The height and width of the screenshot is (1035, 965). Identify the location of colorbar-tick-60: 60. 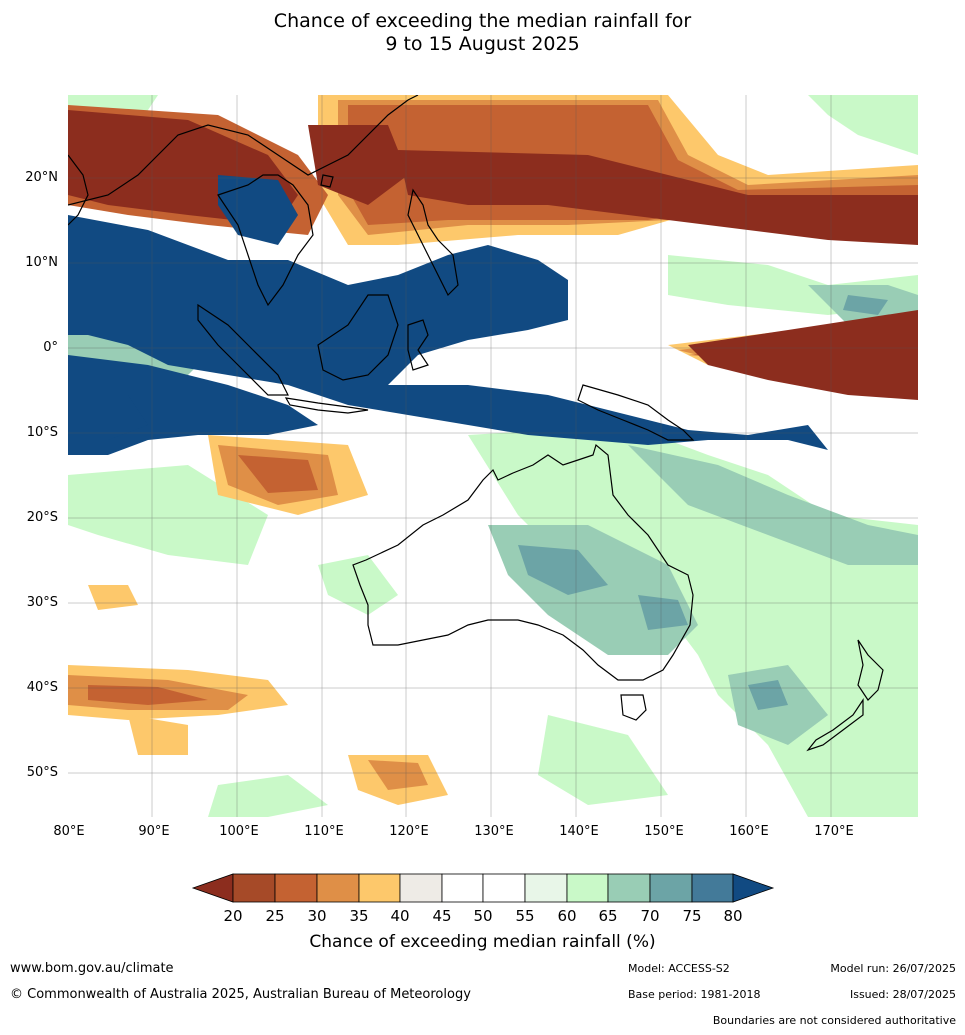
(567, 916).